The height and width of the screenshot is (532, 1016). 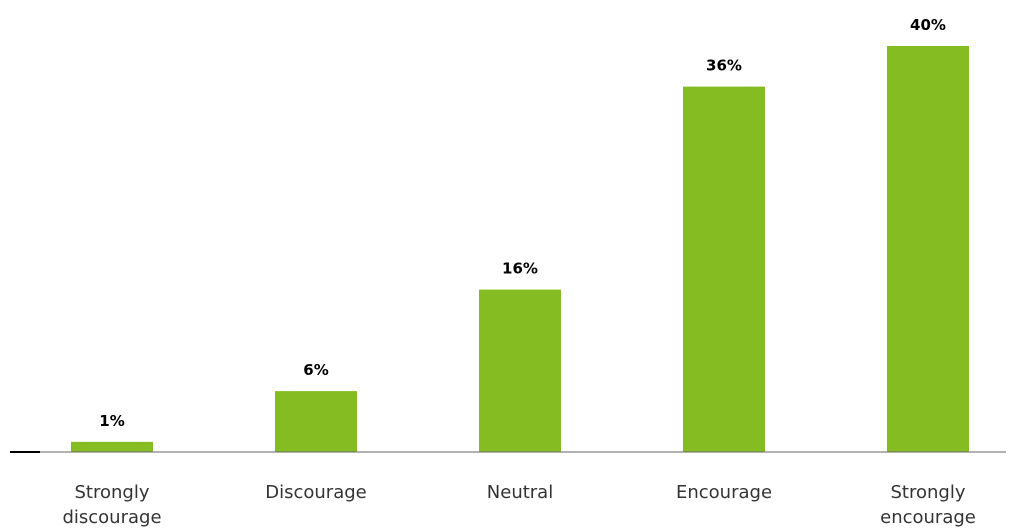 I want to click on category-label-3-line-0: Encourage, so click(x=724, y=492).